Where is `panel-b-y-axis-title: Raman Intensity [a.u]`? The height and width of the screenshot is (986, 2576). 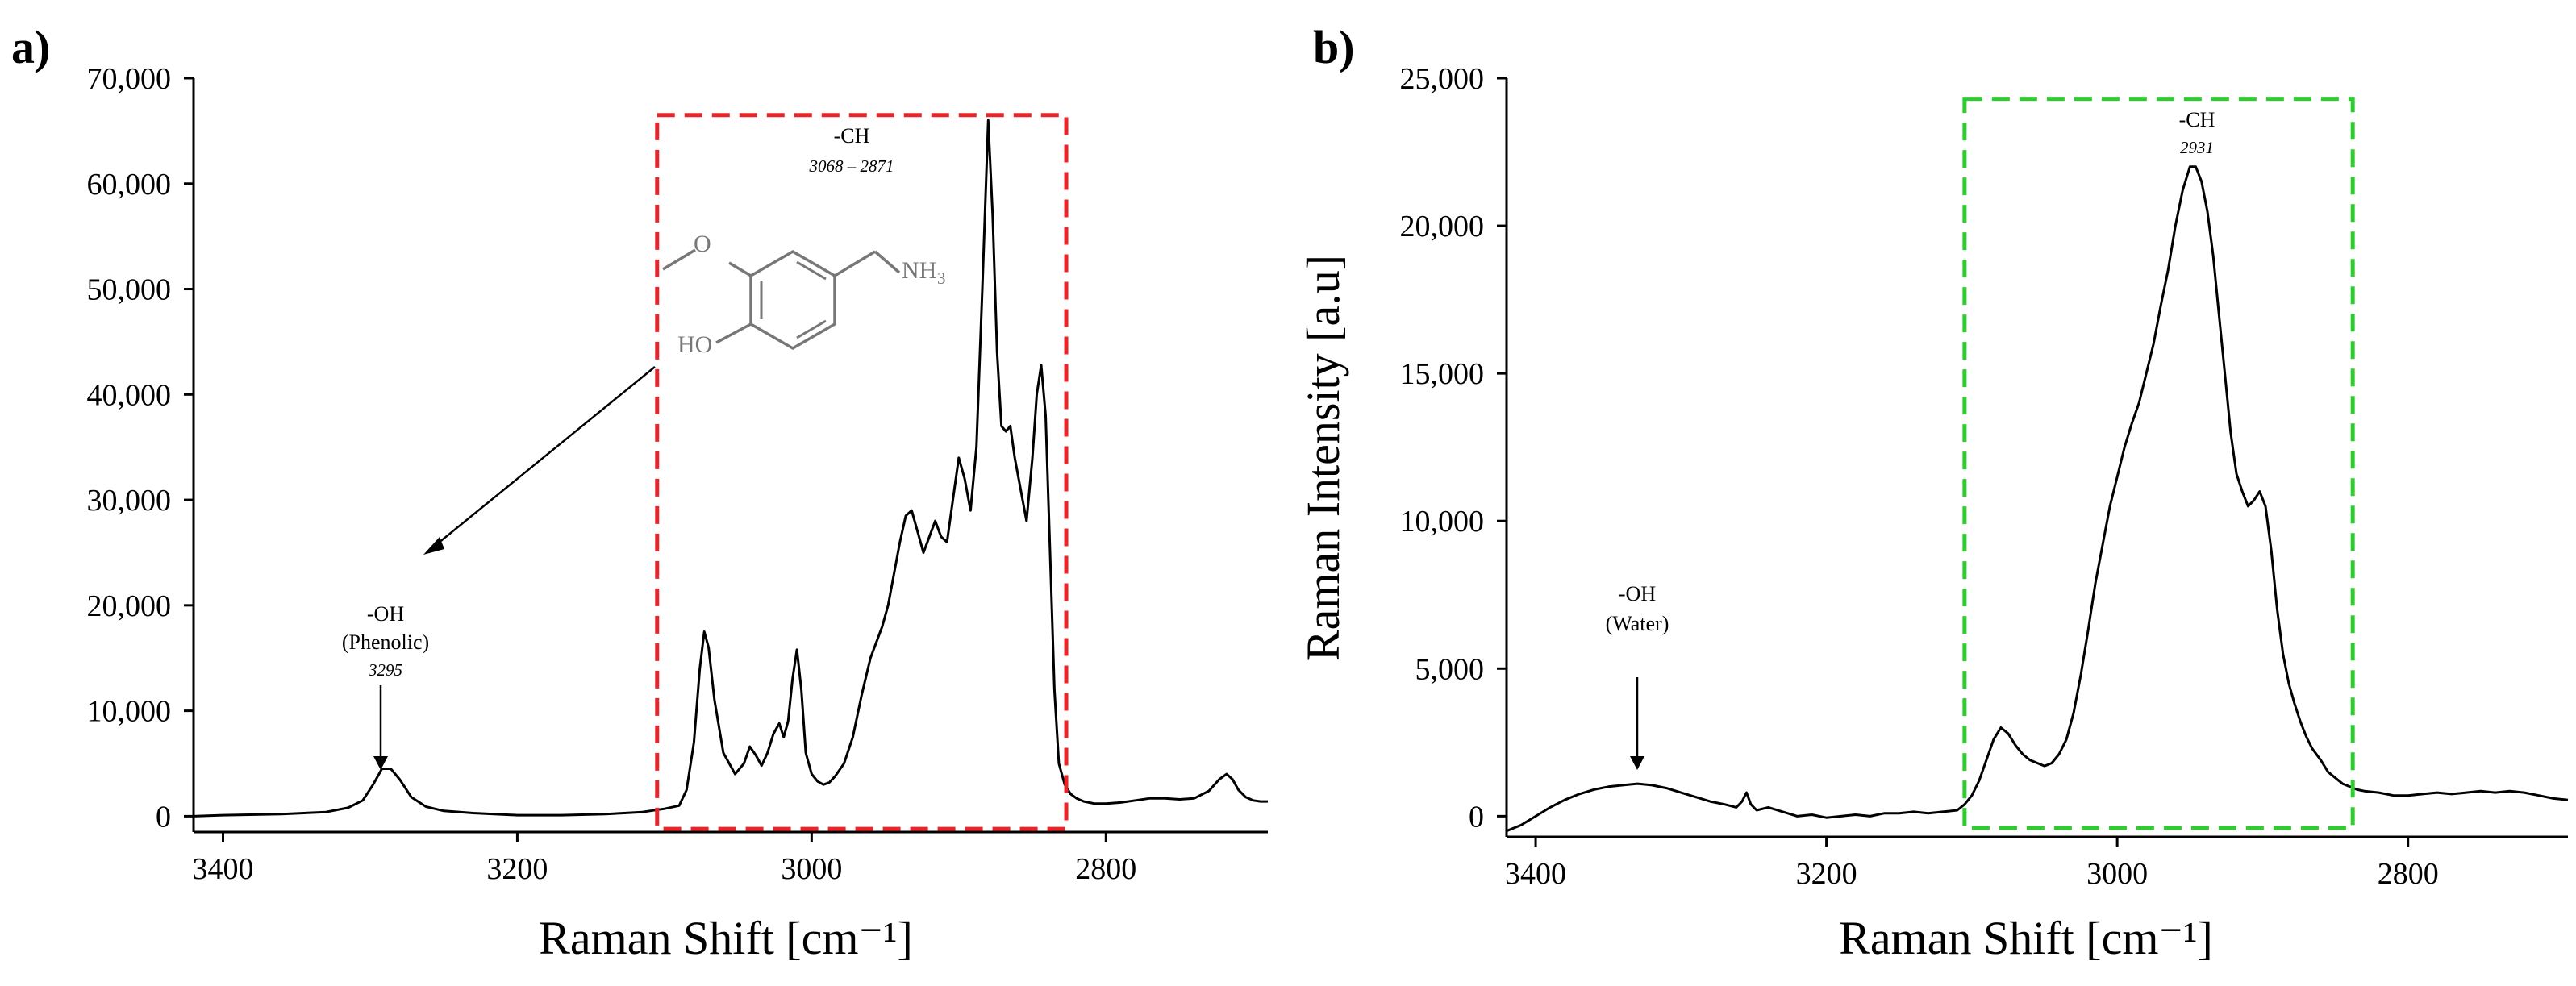
panel-b-y-axis-title: Raman Intensity [a.u] is located at coordinates (1323, 458).